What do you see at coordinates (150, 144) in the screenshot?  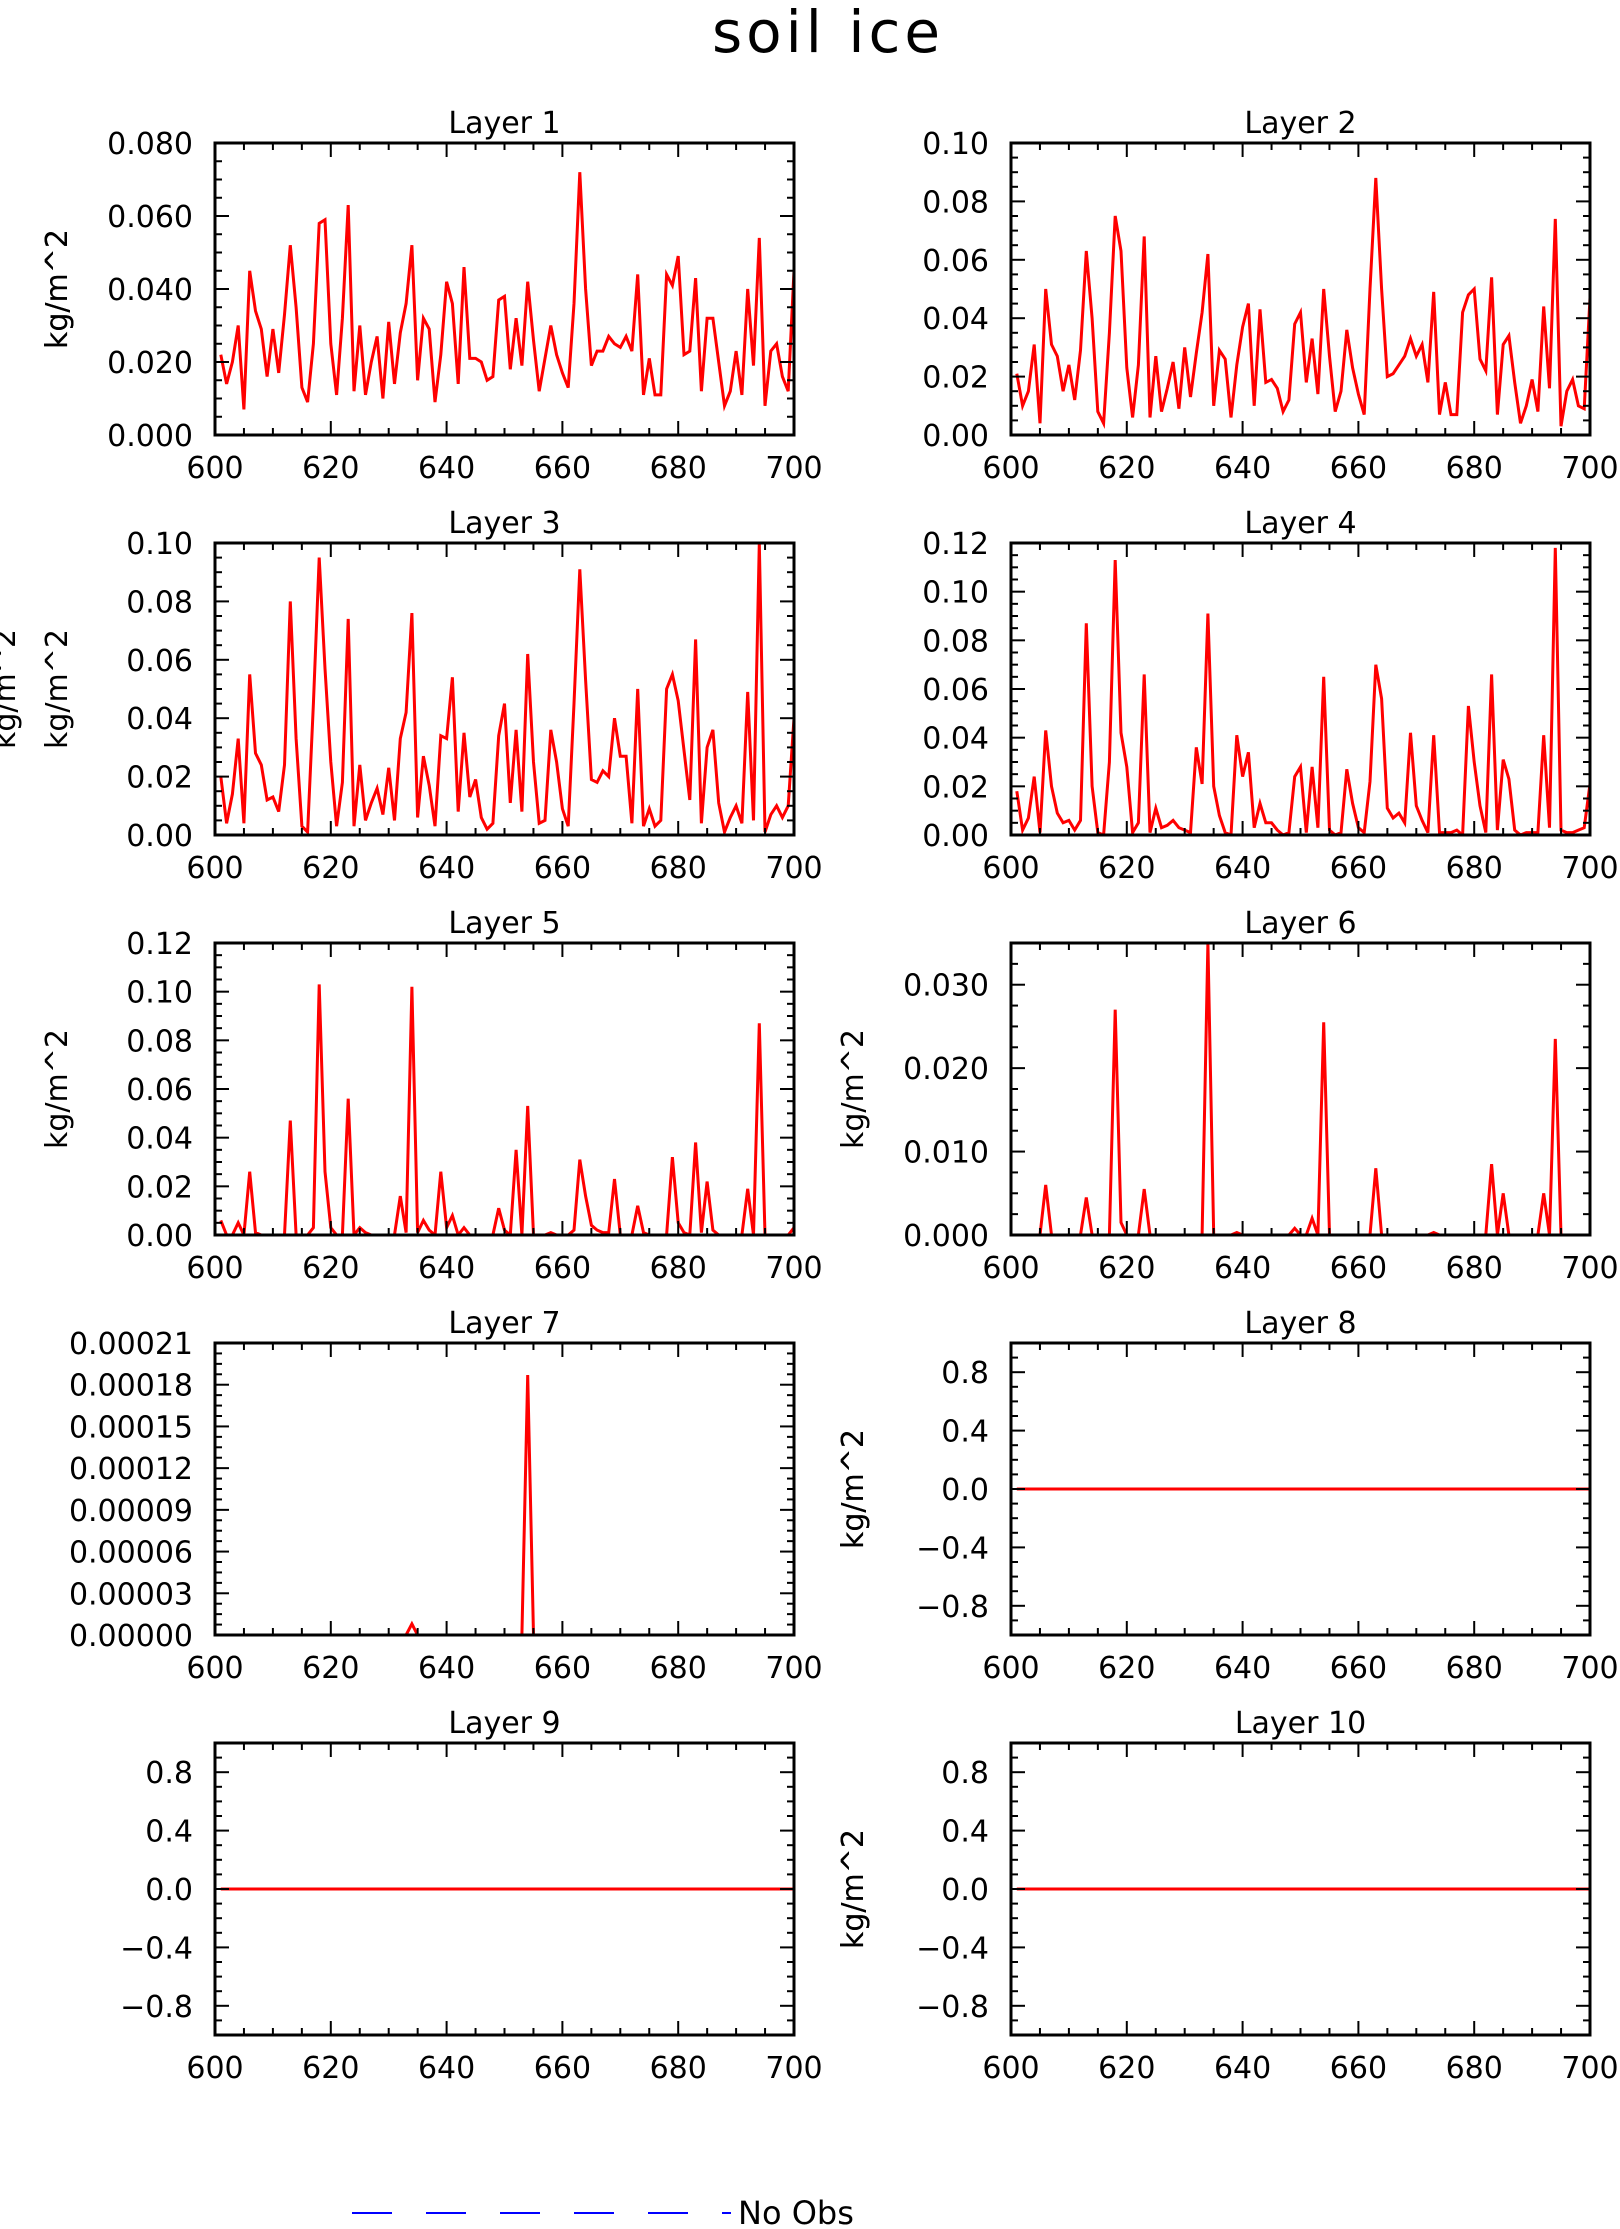 I see `y-tick-label: 0.080` at bounding box center [150, 144].